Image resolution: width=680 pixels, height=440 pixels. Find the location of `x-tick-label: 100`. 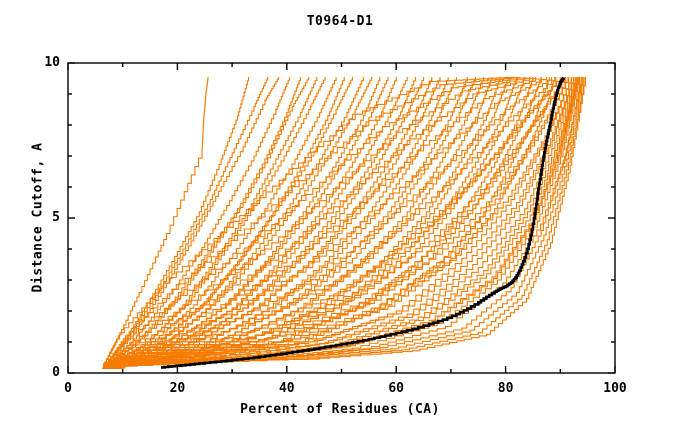

x-tick-label: 100 is located at coordinates (615, 388).